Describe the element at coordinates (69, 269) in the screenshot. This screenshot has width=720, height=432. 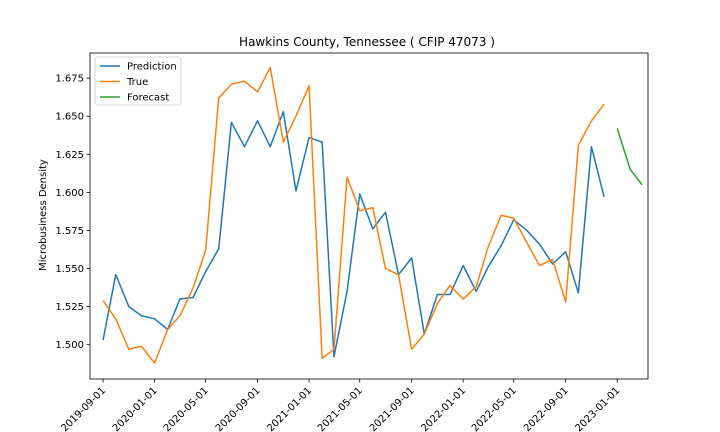
I see `y-tick-label: 1.550` at that location.